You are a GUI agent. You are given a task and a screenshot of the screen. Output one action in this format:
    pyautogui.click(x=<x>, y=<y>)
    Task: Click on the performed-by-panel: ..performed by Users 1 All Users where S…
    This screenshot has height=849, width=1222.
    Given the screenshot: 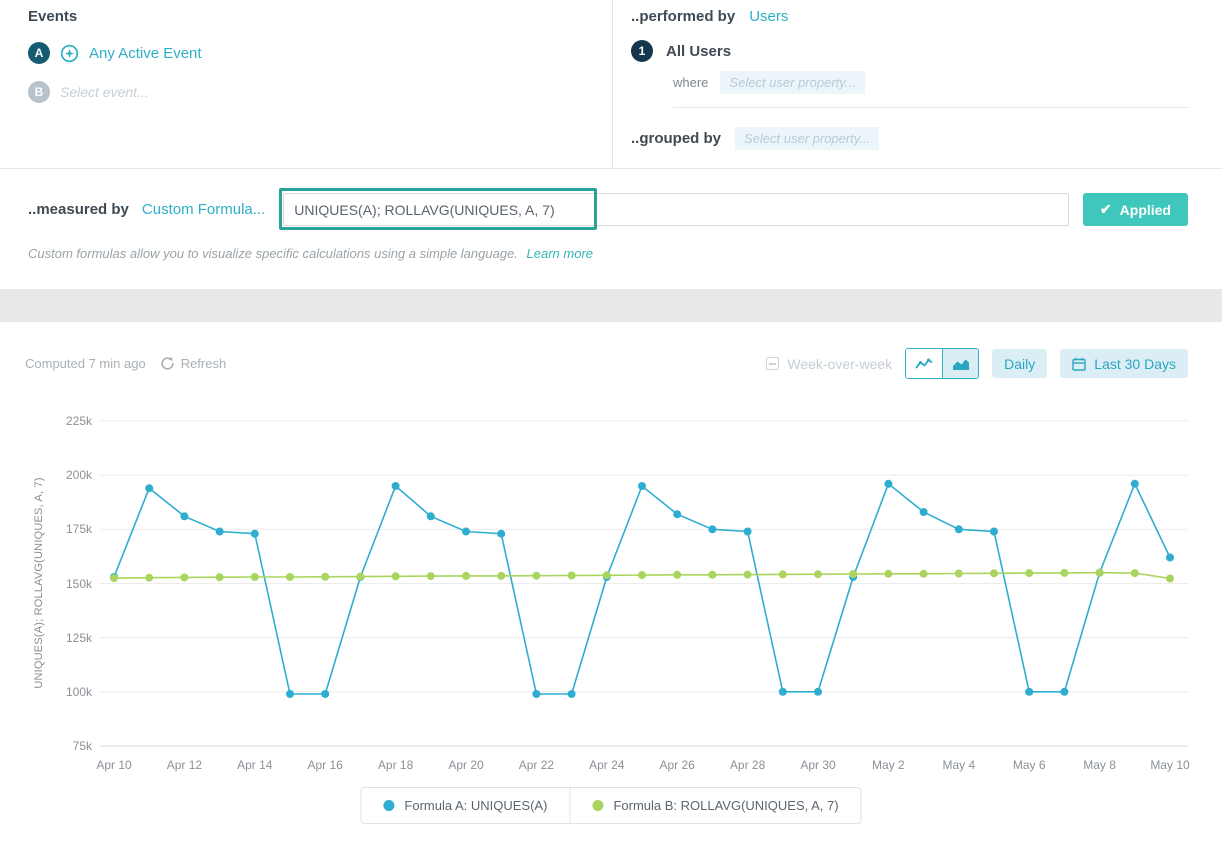 What is the action you would take?
    pyautogui.click(x=917, y=84)
    